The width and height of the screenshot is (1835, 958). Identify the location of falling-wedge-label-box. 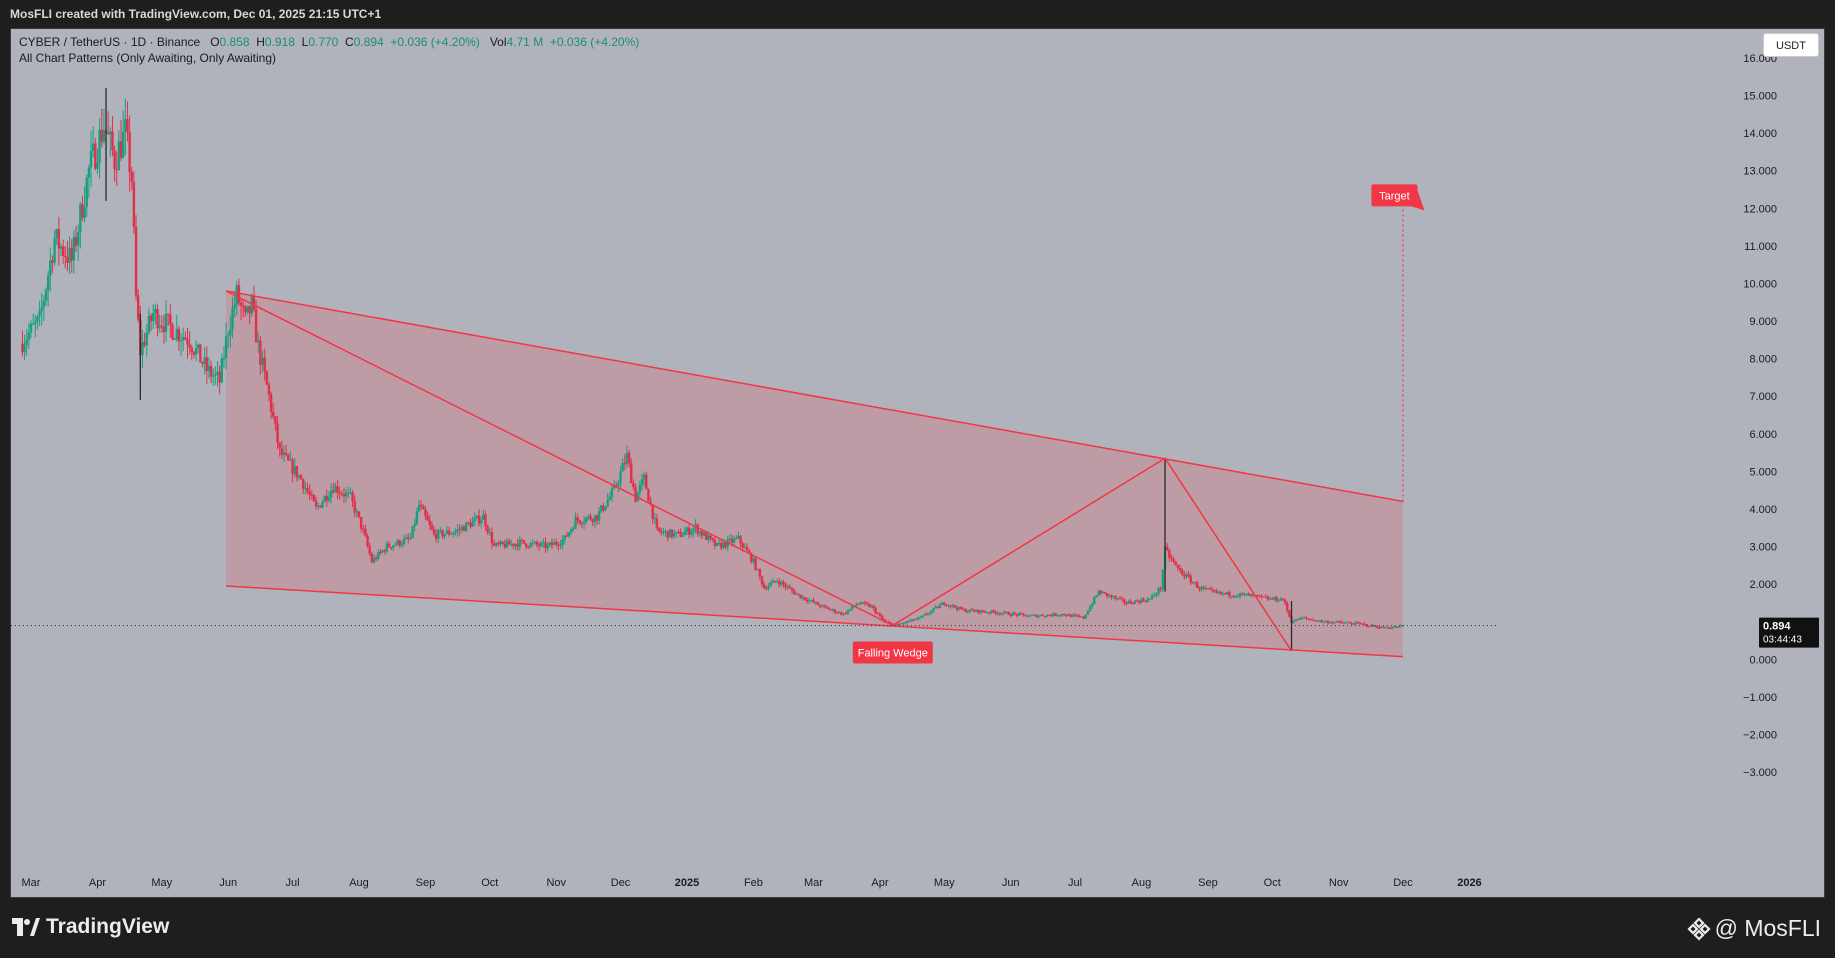
(892, 652).